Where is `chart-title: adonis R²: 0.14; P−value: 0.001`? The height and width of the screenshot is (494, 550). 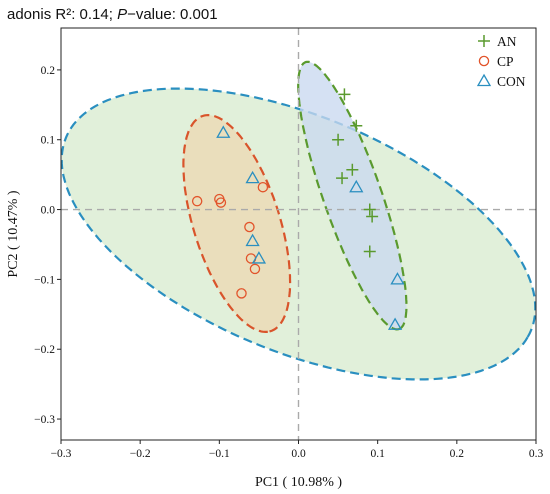 chart-title: adonis R²: 0.14; P−value: 0.001 is located at coordinates (112, 14).